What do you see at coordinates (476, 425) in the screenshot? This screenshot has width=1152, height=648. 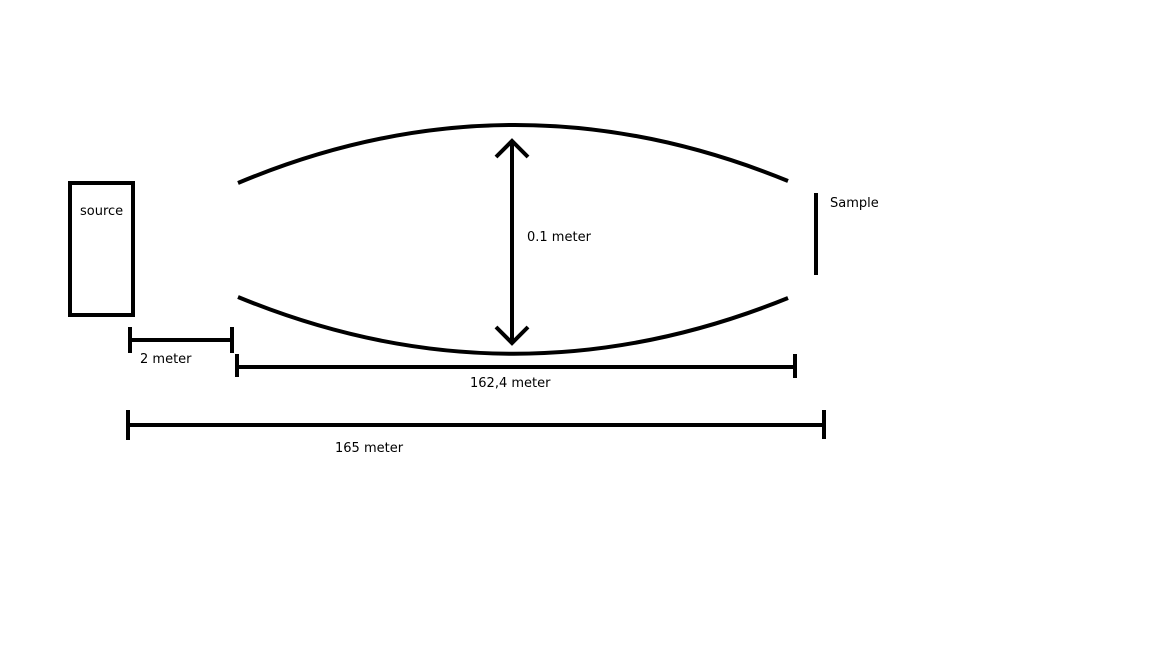 I see `total-length-dimension` at bounding box center [476, 425].